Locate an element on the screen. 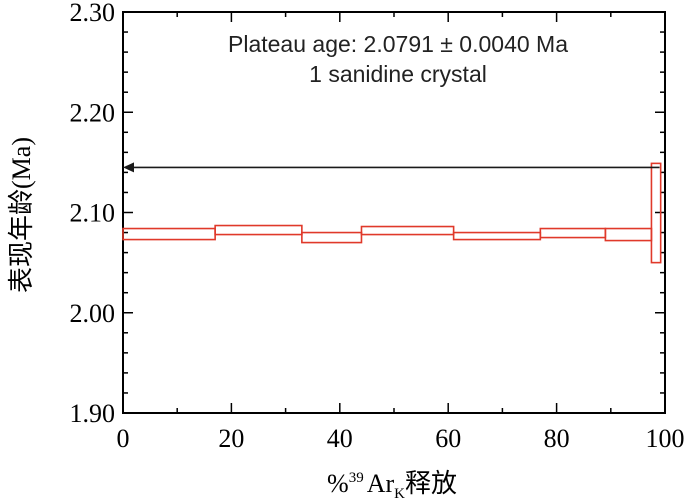 Image resolution: width=700 pixels, height=502 pixels. x-label-subscript: K is located at coordinates (399, 494).